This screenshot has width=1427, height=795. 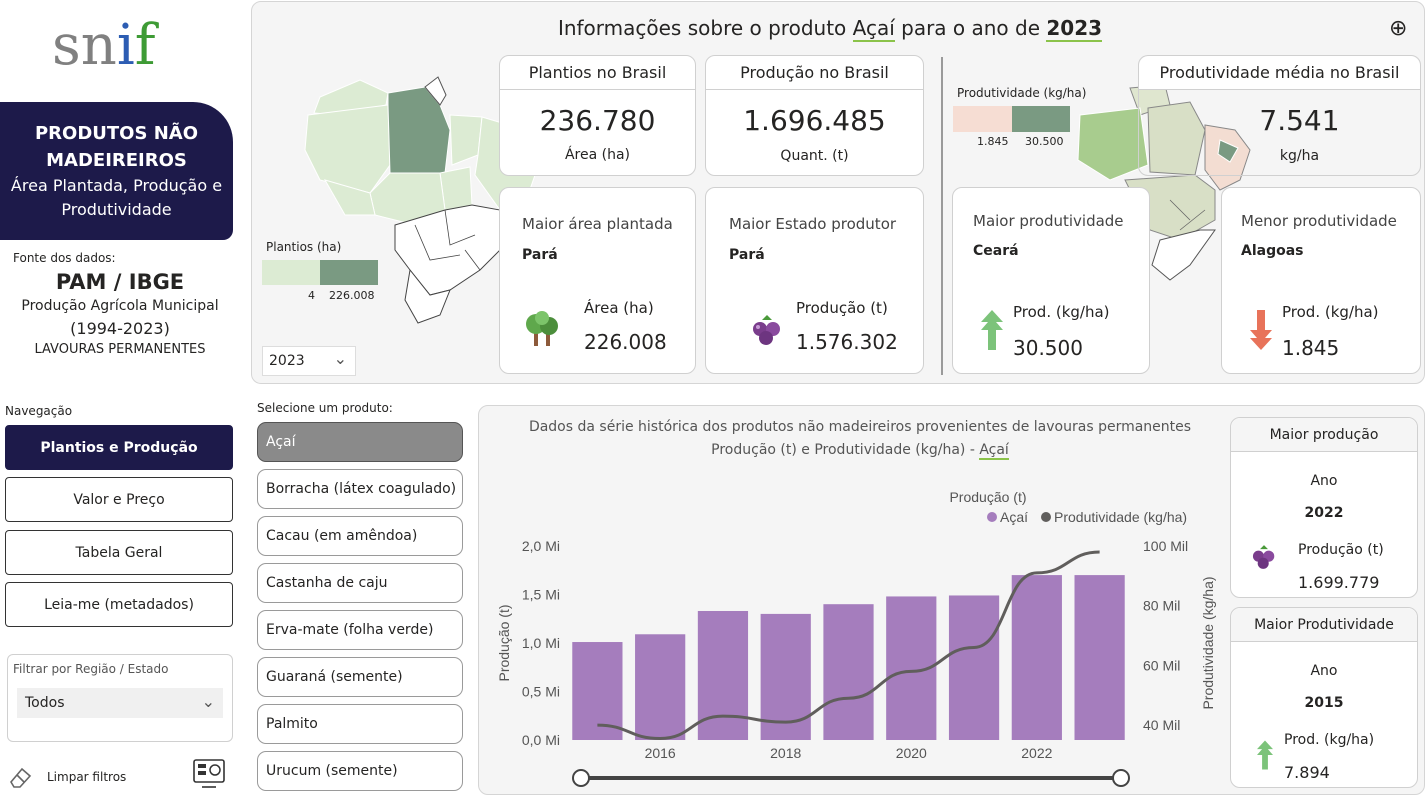 I want to click on nav-leia-me: Leia-me (metadados), so click(x=119, y=604).